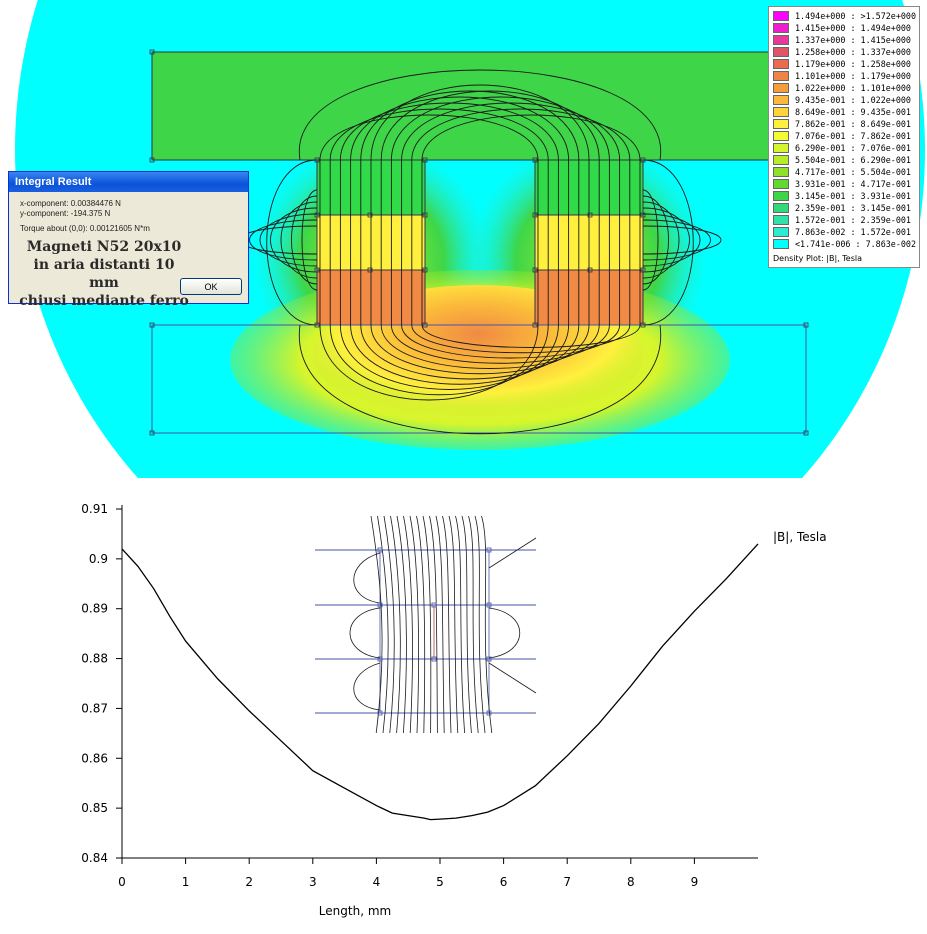  Describe the element at coordinates (856, 244) in the screenshot. I see `legend-label: <1.741e-006 : 7.863e-002` at that location.